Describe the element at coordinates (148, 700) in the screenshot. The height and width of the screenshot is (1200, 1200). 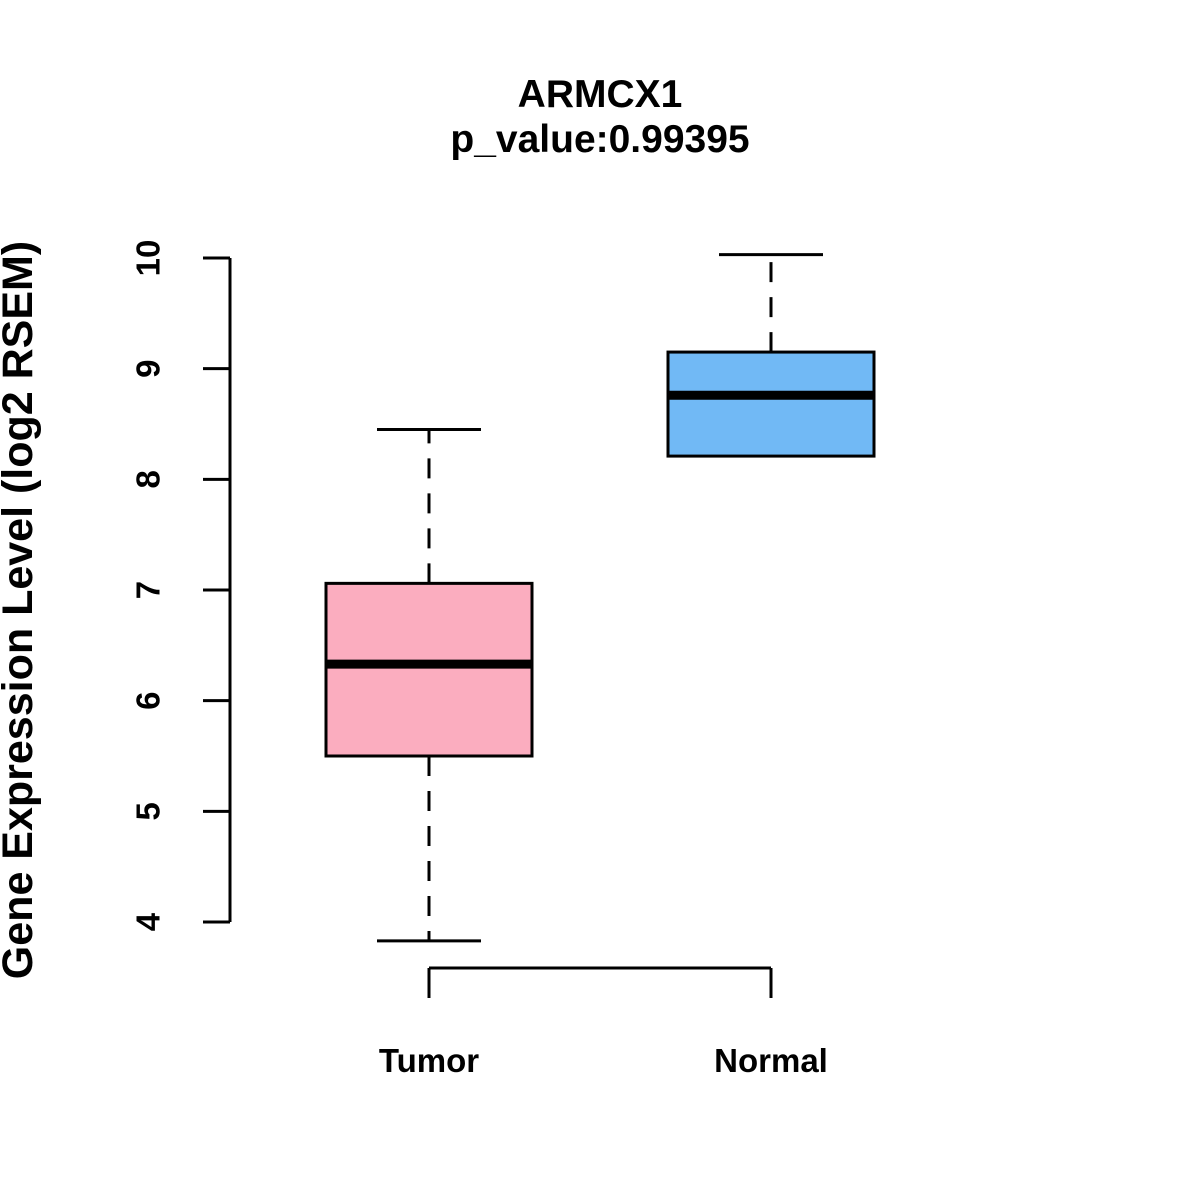
I see `y-tick-label: 6` at that location.